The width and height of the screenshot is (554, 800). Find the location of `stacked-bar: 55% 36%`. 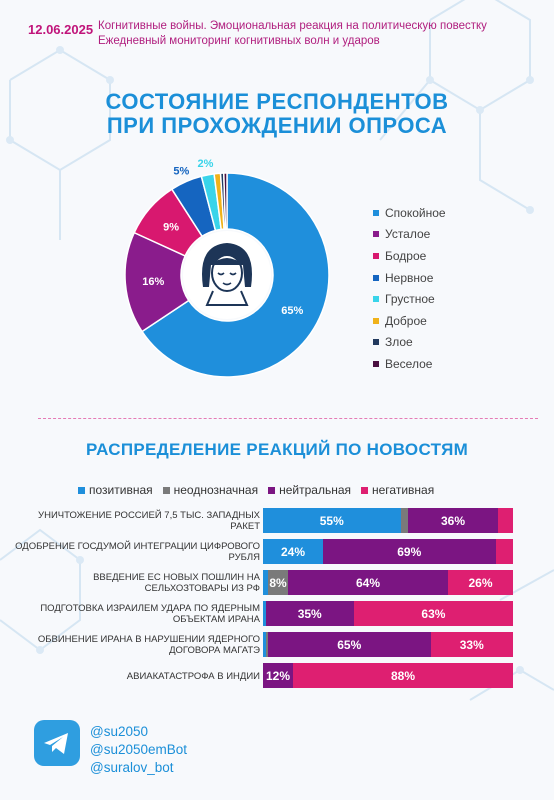

stacked-bar: 55% 36% is located at coordinates (388, 520).